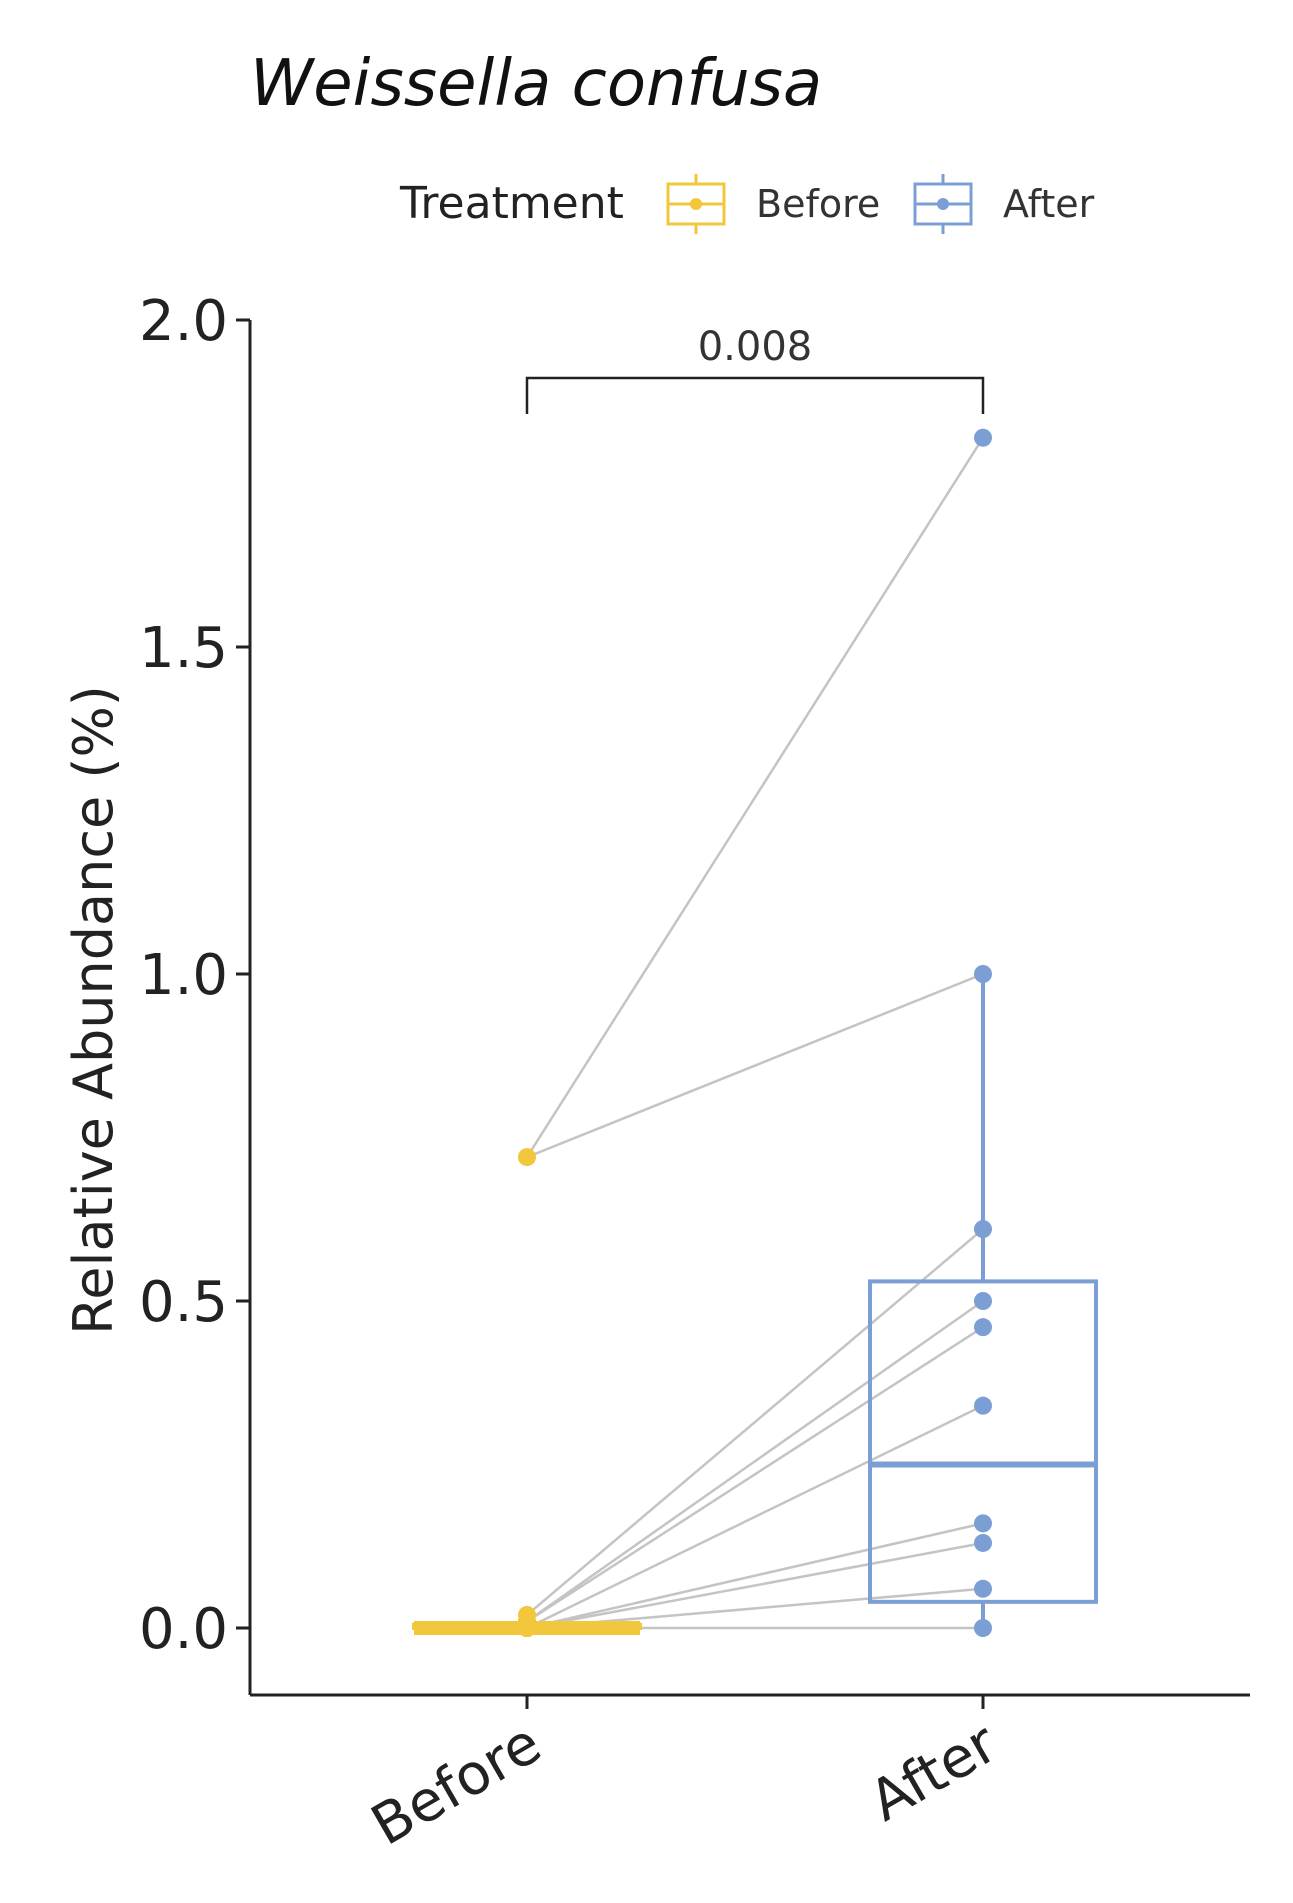 This screenshot has width=1293, height=1903. Describe the element at coordinates (456, 1785) in the screenshot. I see `x-tick-label: Before` at that location.